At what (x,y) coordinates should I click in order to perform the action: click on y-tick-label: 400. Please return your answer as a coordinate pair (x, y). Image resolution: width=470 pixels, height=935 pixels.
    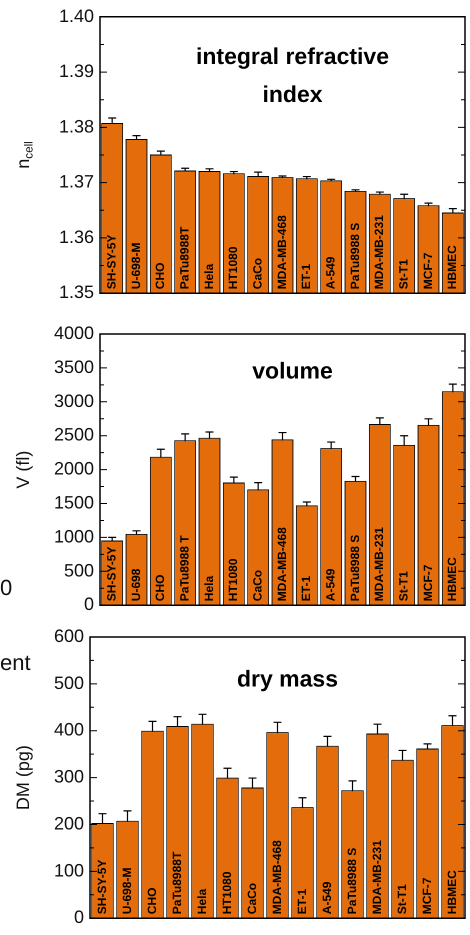
    Looking at the image, I should click on (69, 730).